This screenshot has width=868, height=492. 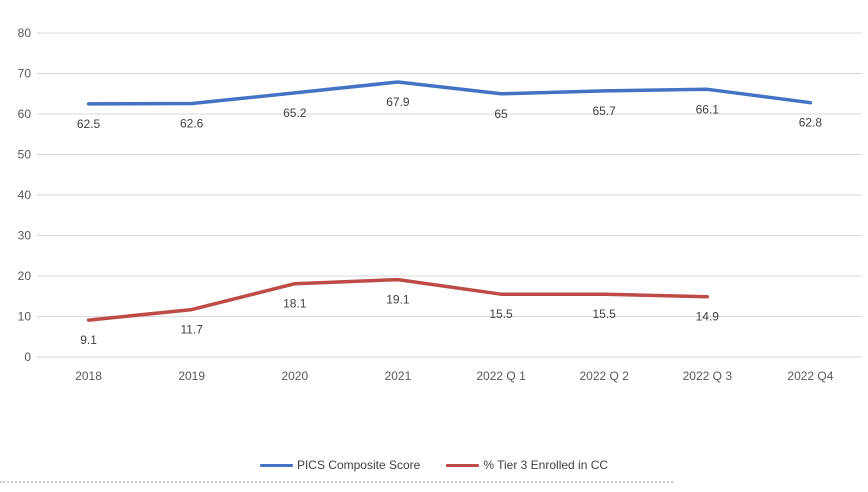 What do you see at coordinates (605, 111) in the screenshot?
I see `data-label: 65.7` at bounding box center [605, 111].